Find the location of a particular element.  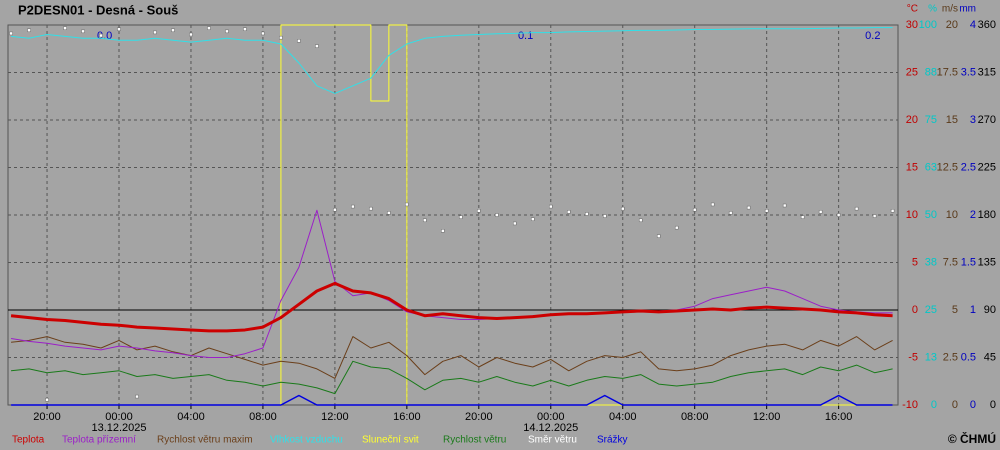

axis-unit: mm is located at coordinates (967, 9).